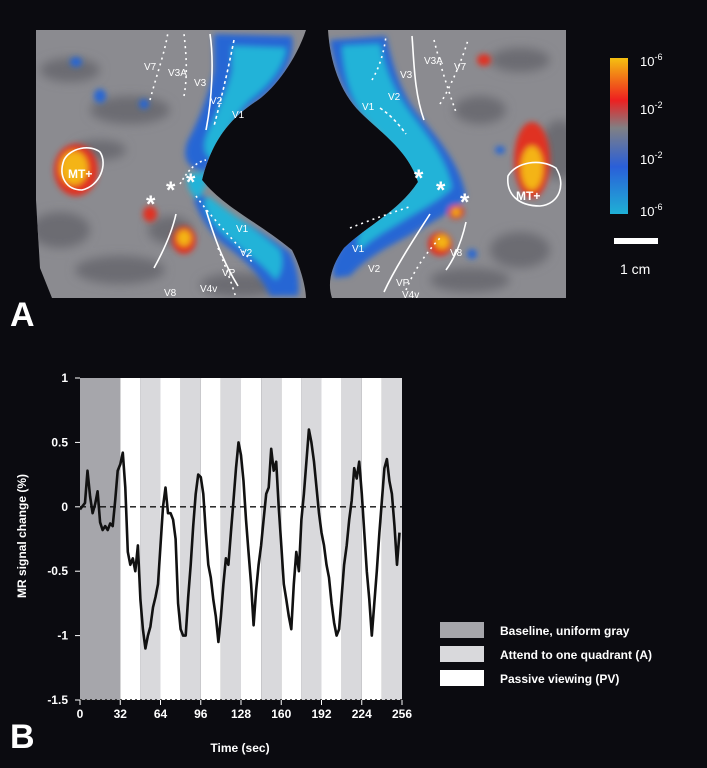  What do you see at coordinates (635, 269) in the screenshot?
I see `scale-bar-label: 1 cm` at bounding box center [635, 269].